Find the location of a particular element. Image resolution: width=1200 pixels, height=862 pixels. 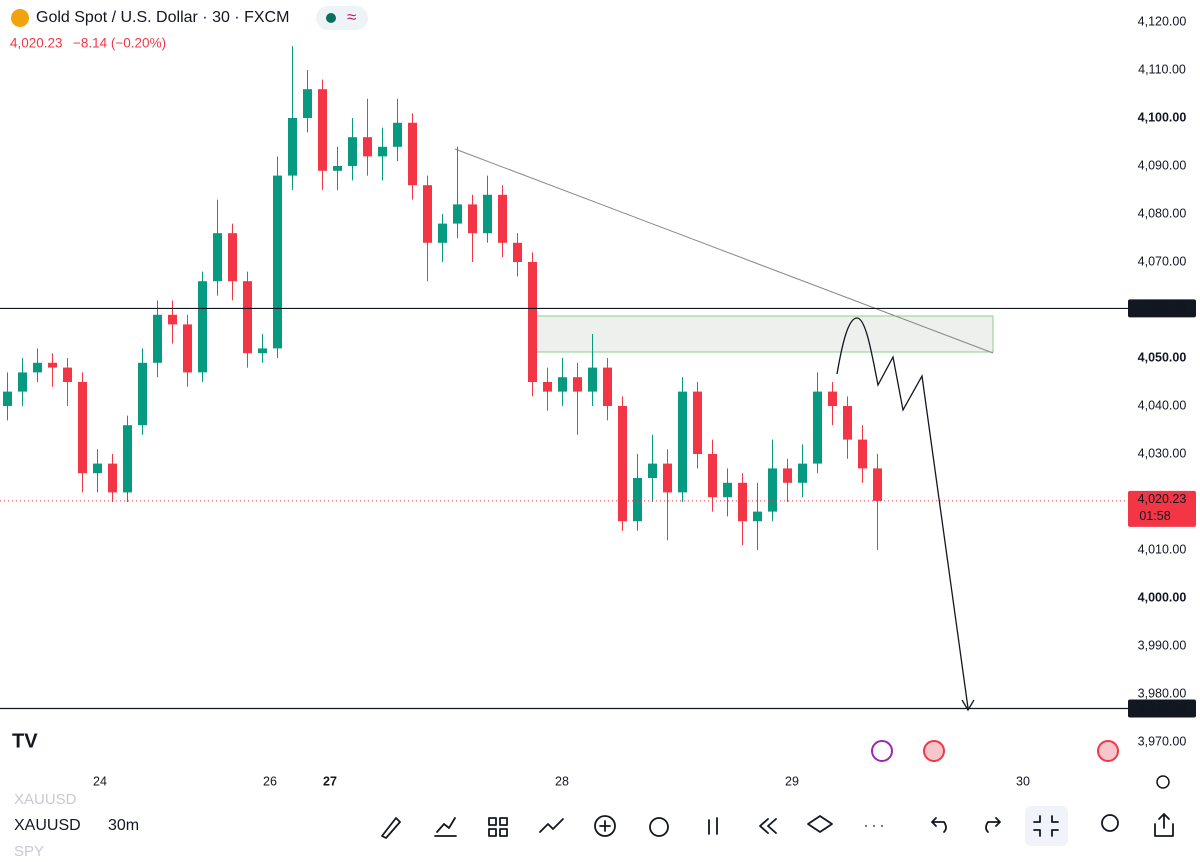

add-plus is located at coordinates (605, 826).